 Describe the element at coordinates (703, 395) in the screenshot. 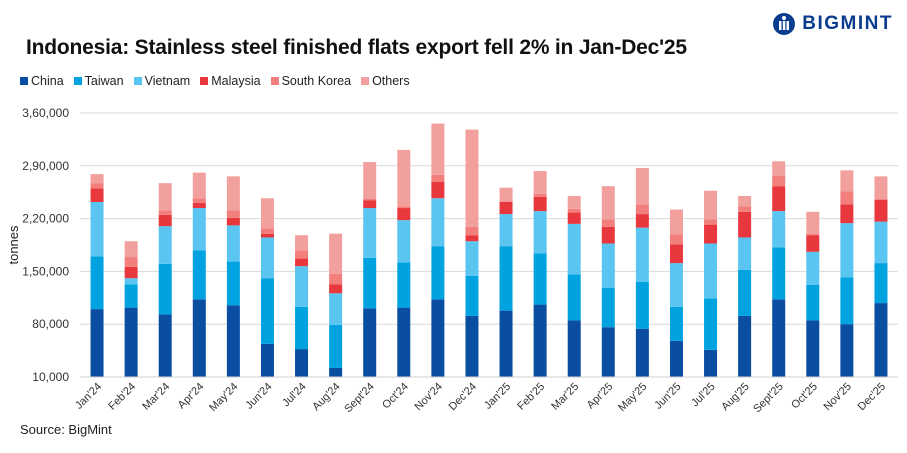

I see `x-tick-label: Jul'25` at that location.